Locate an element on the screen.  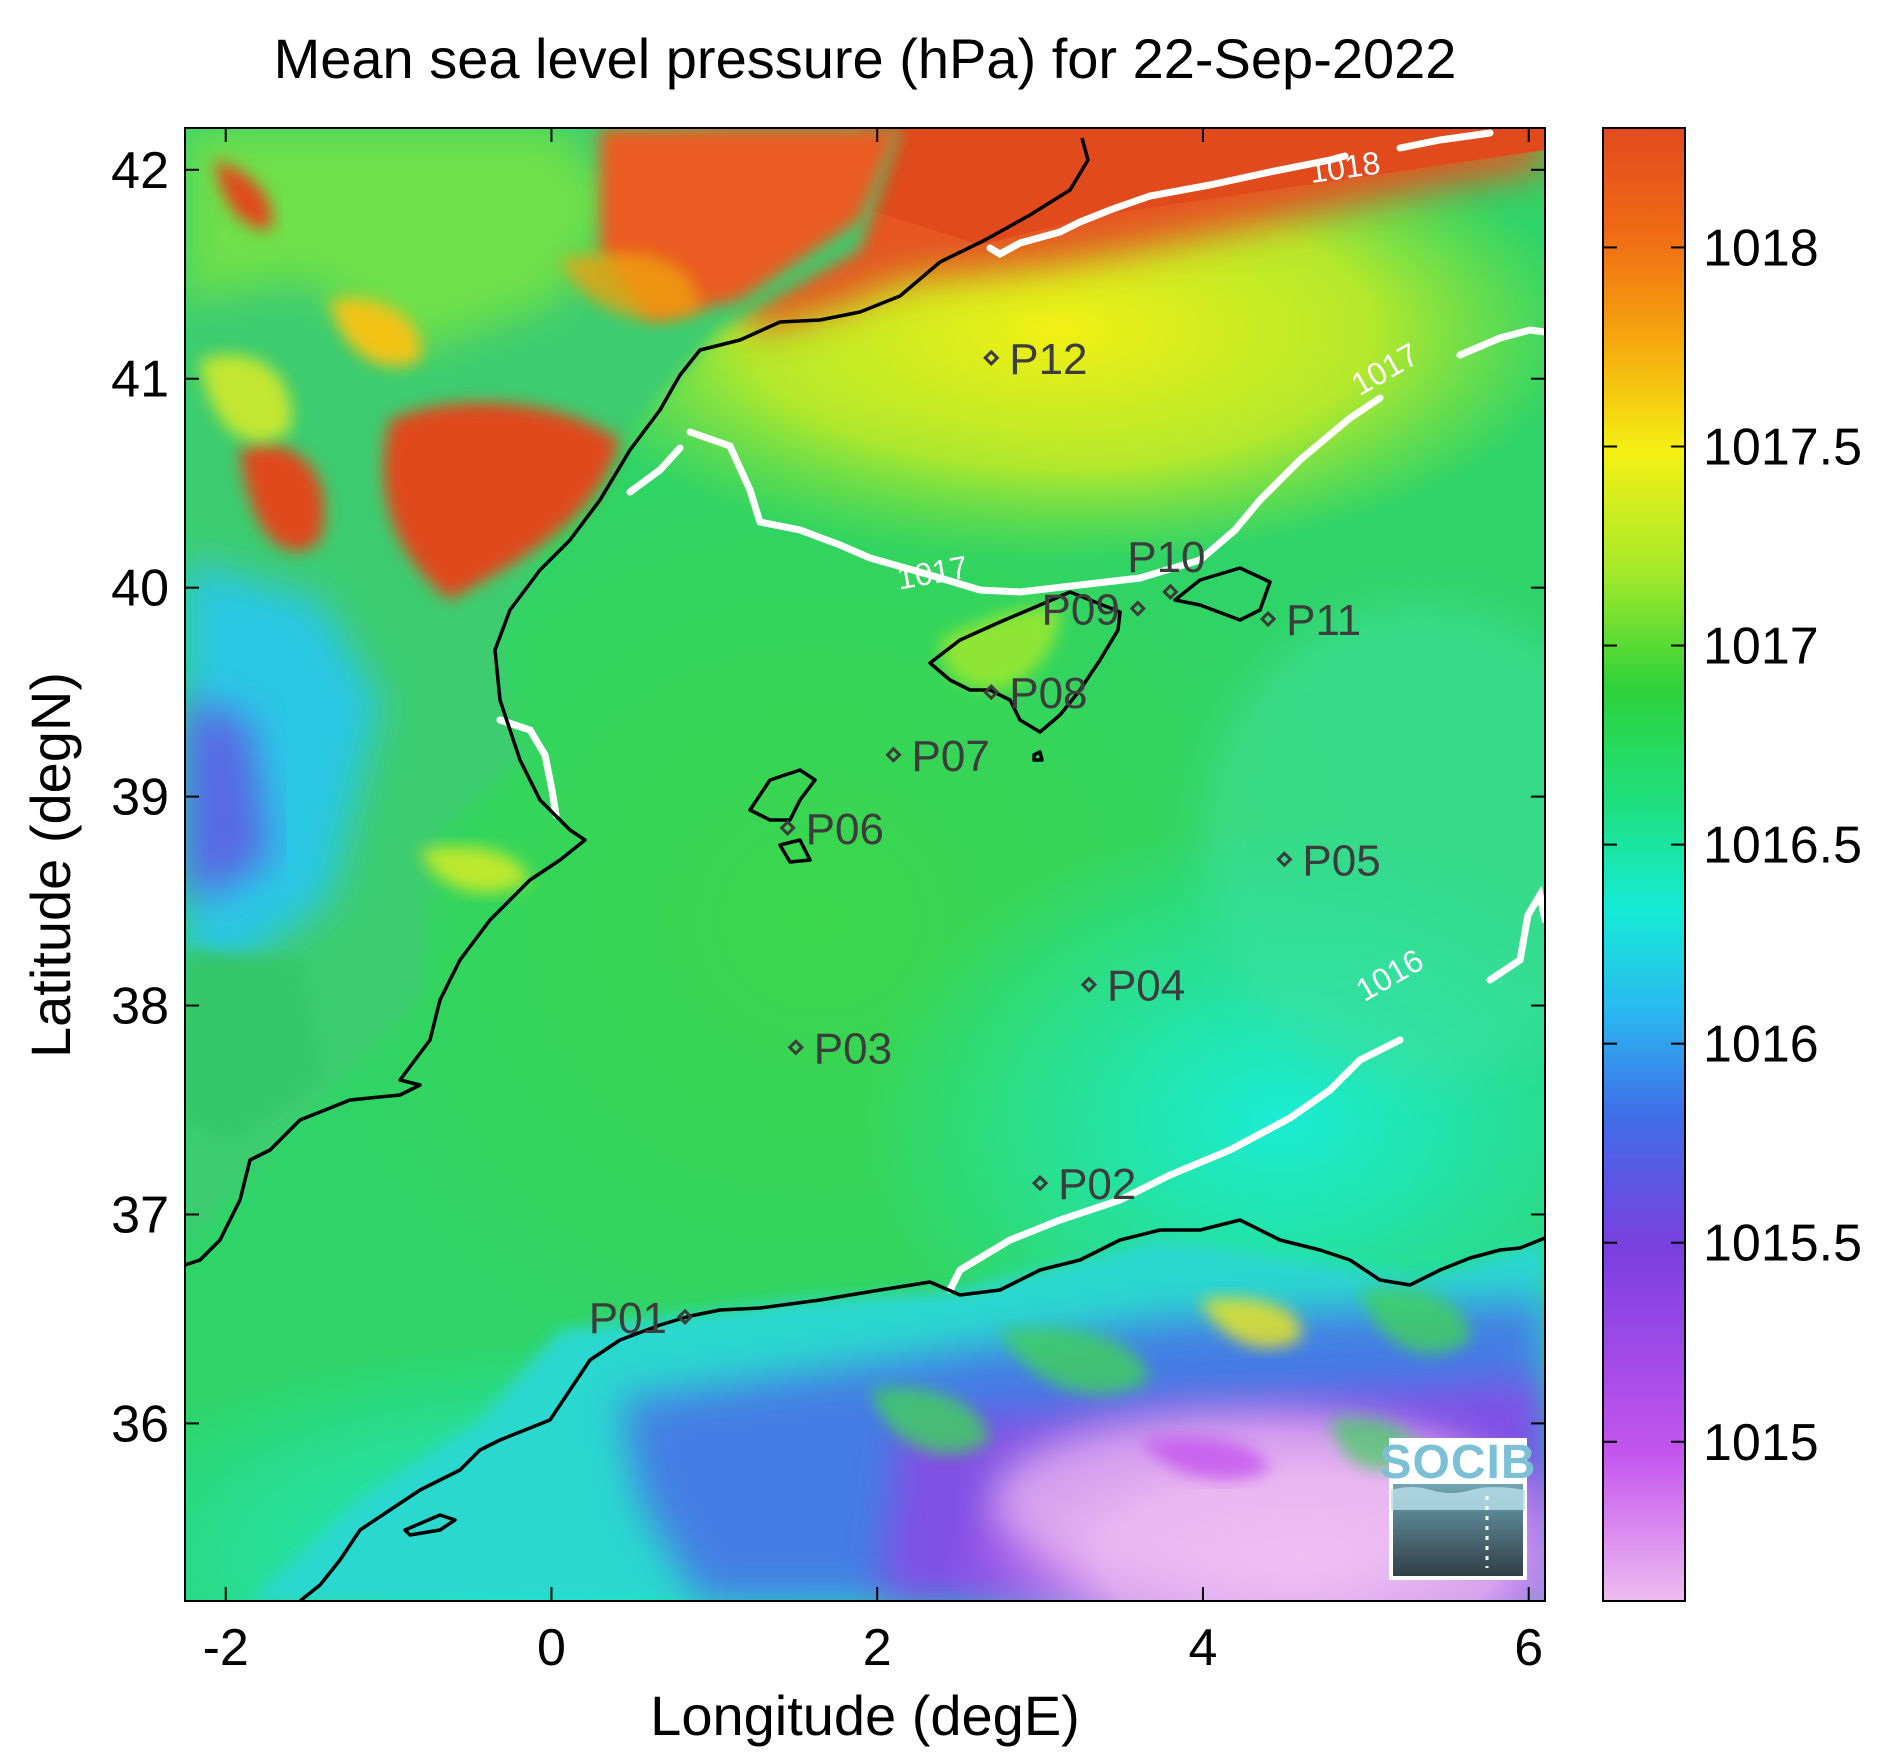
station-label: P01 is located at coordinates (628, 1318).